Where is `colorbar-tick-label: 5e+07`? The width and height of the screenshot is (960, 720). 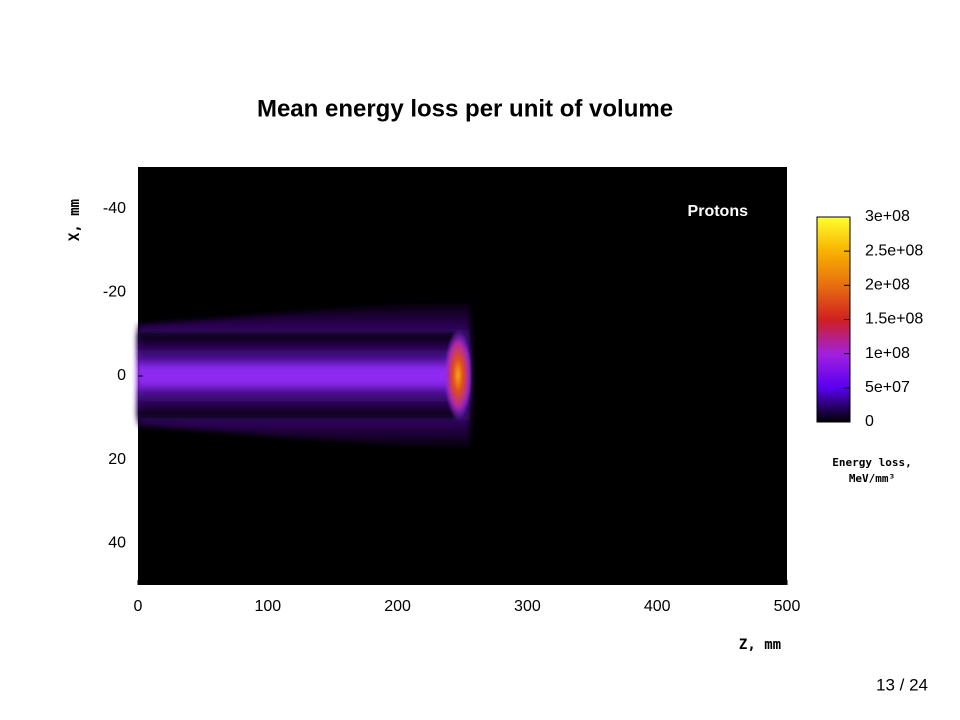
colorbar-tick-label: 5e+07 is located at coordinates (887, 387).